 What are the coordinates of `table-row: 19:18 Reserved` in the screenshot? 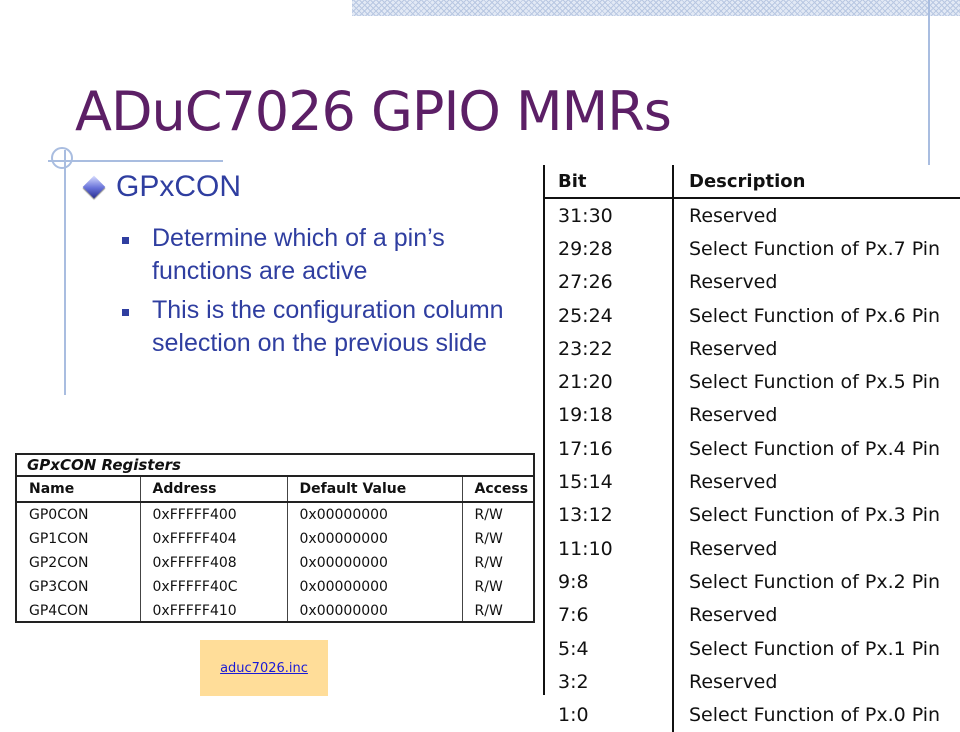 It's located at (751, 415).